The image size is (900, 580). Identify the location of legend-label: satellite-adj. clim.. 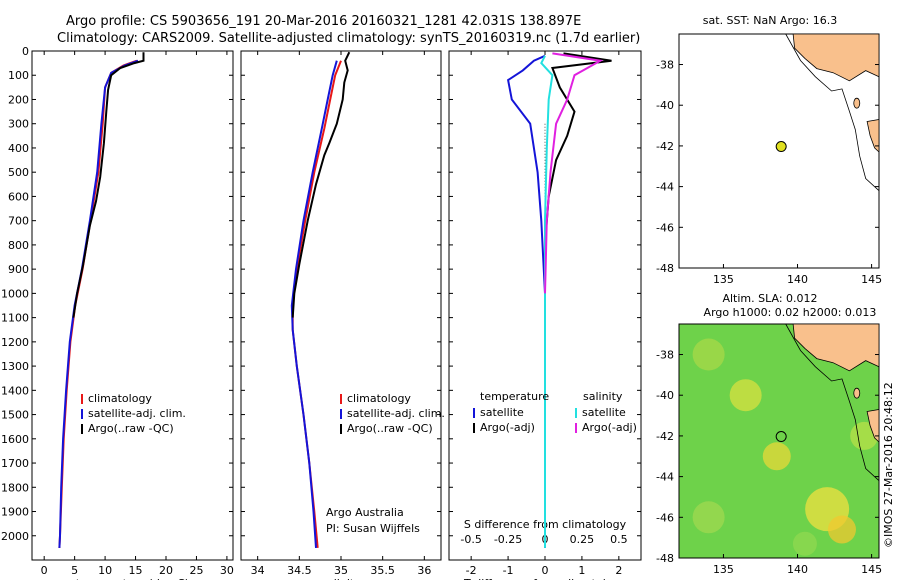
(137, 413).